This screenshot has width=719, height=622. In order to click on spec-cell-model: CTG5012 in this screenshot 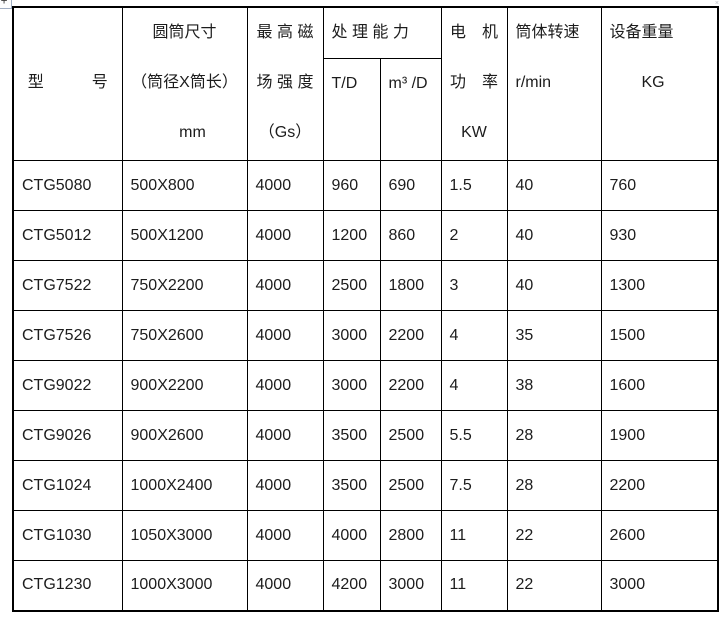, I will do `click(67, 235)`.